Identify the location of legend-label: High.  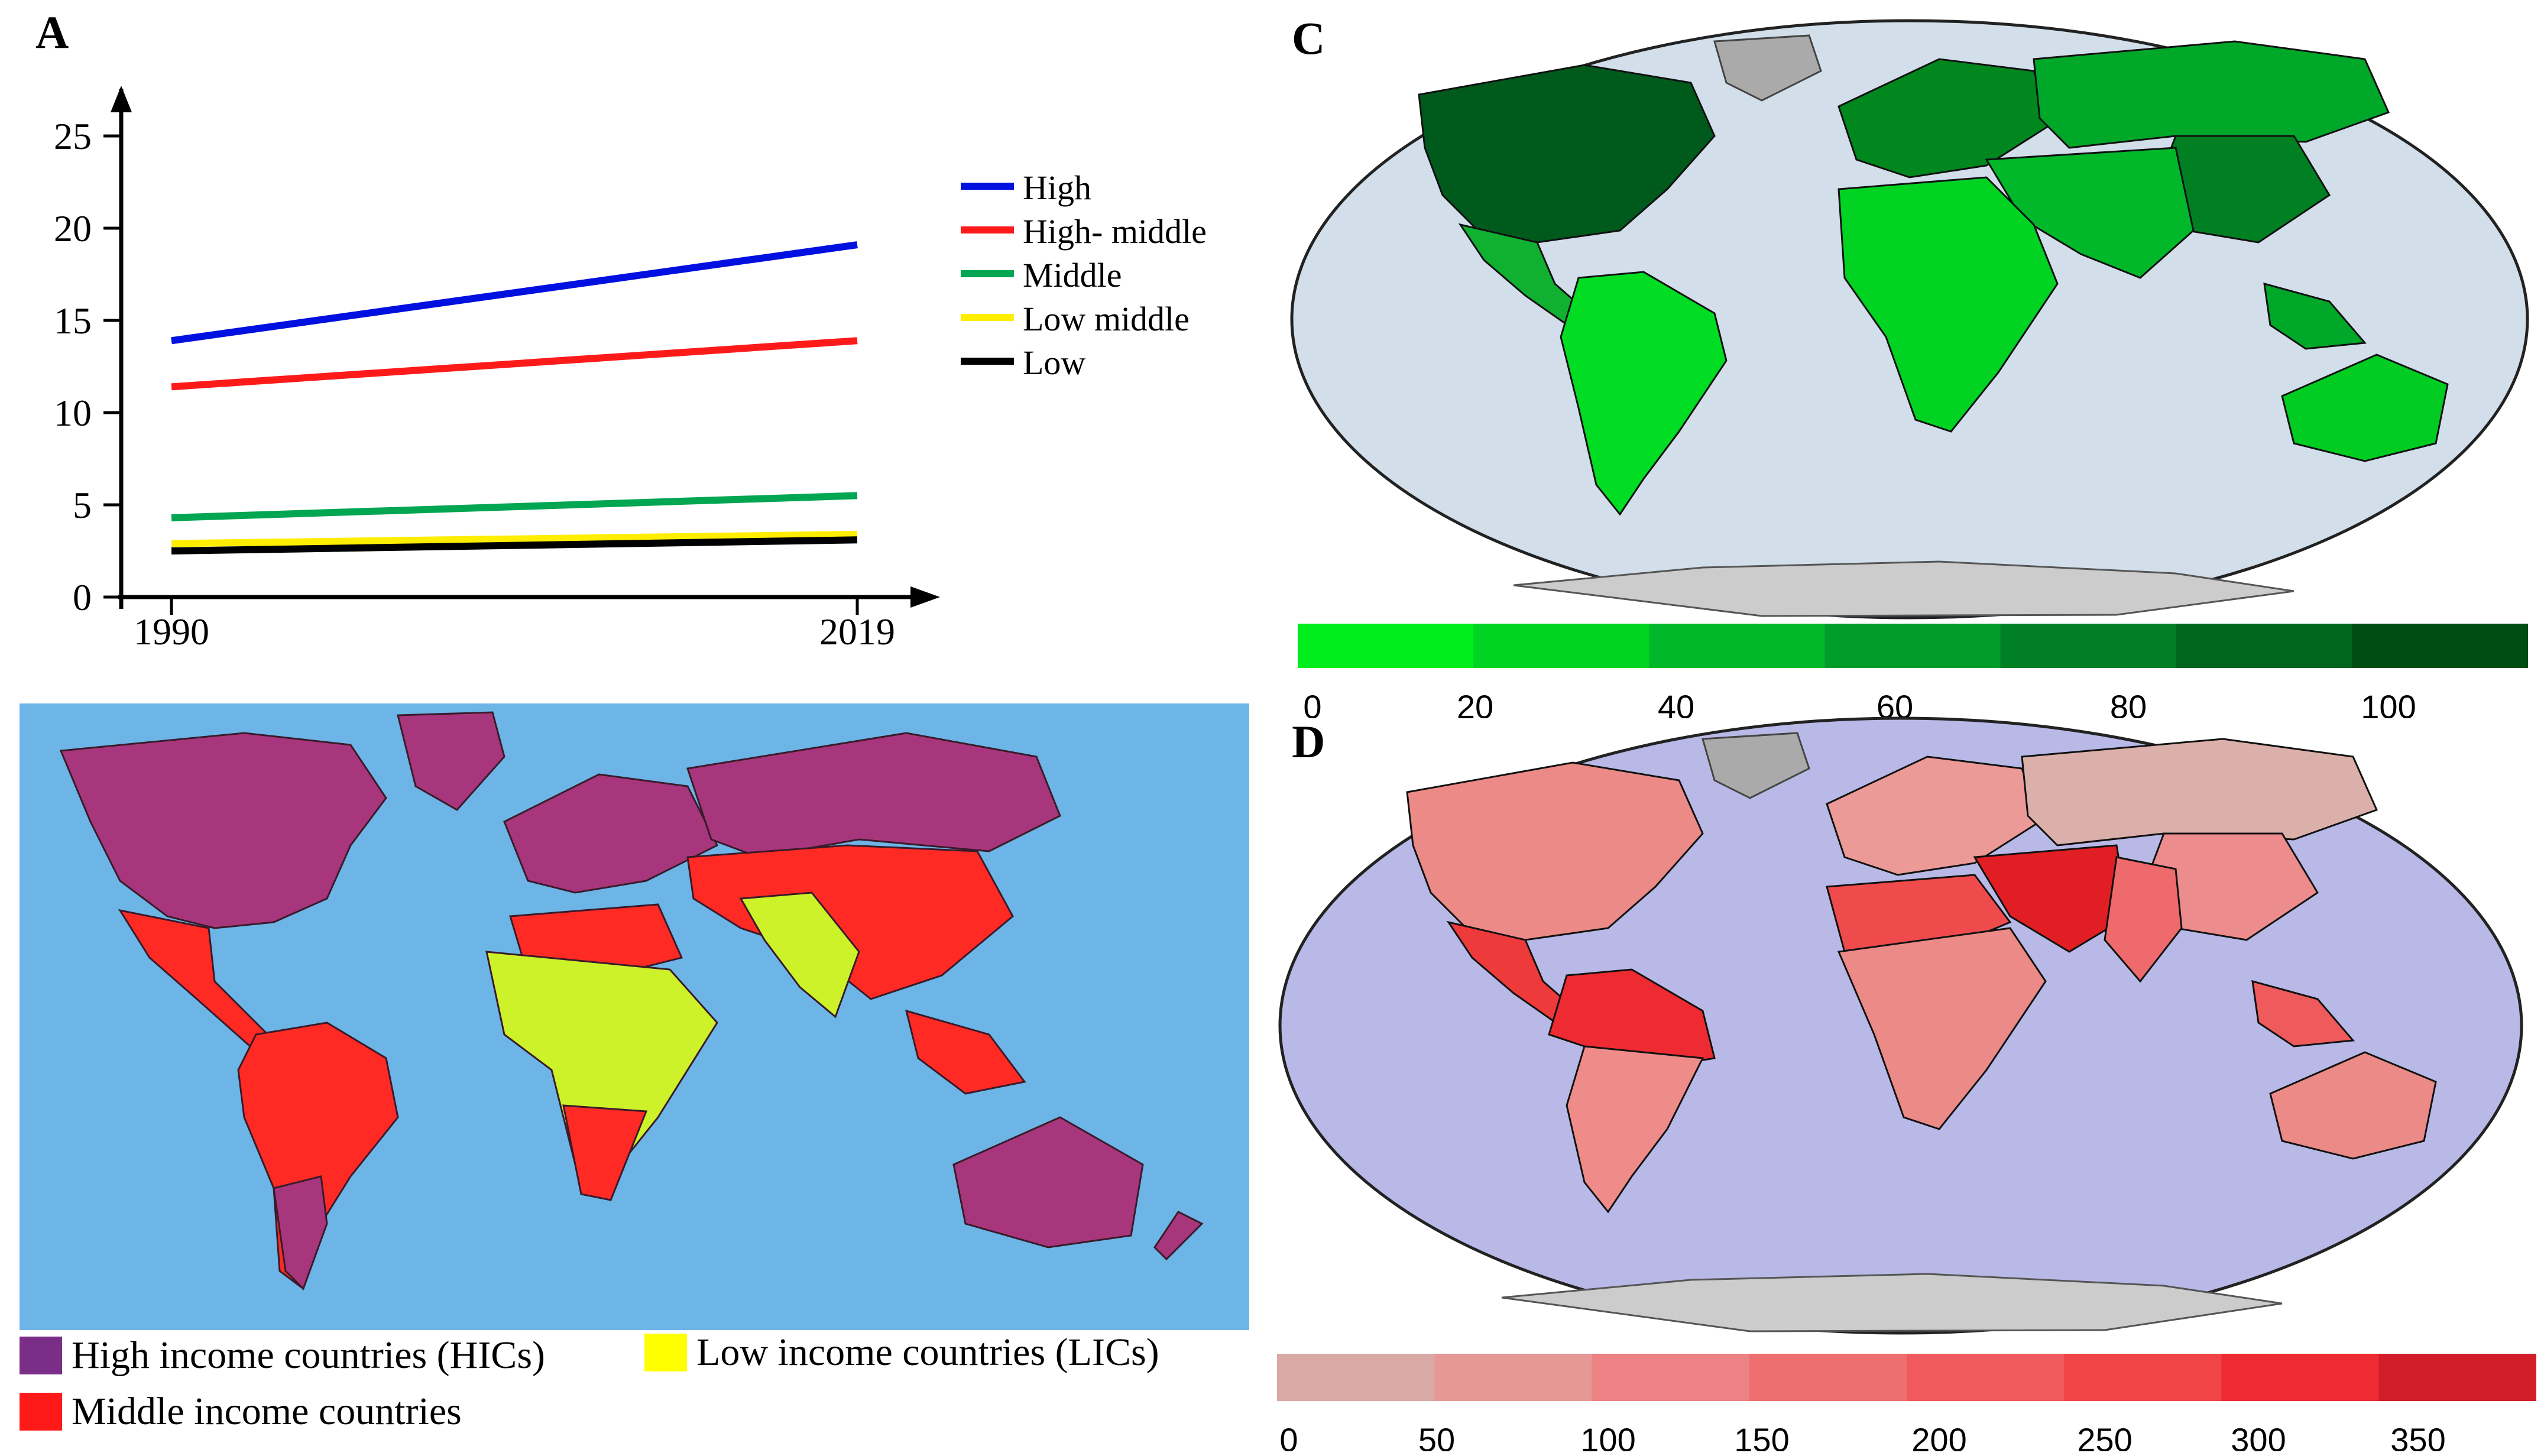
(1057, 187).